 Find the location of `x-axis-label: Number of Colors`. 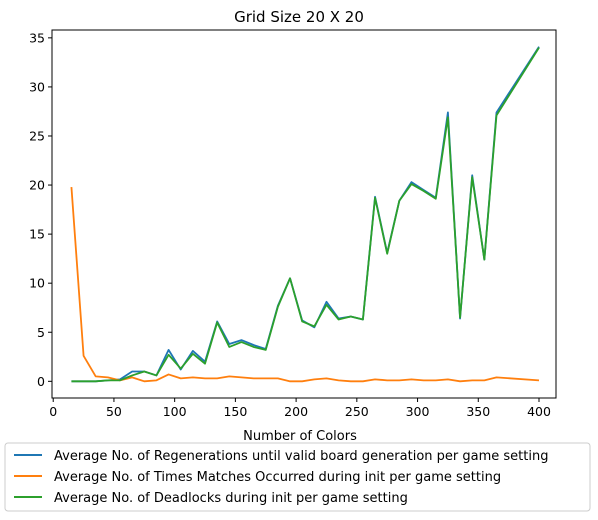

x-axis-label: Number of Colors is located at coordinates (300, 436).